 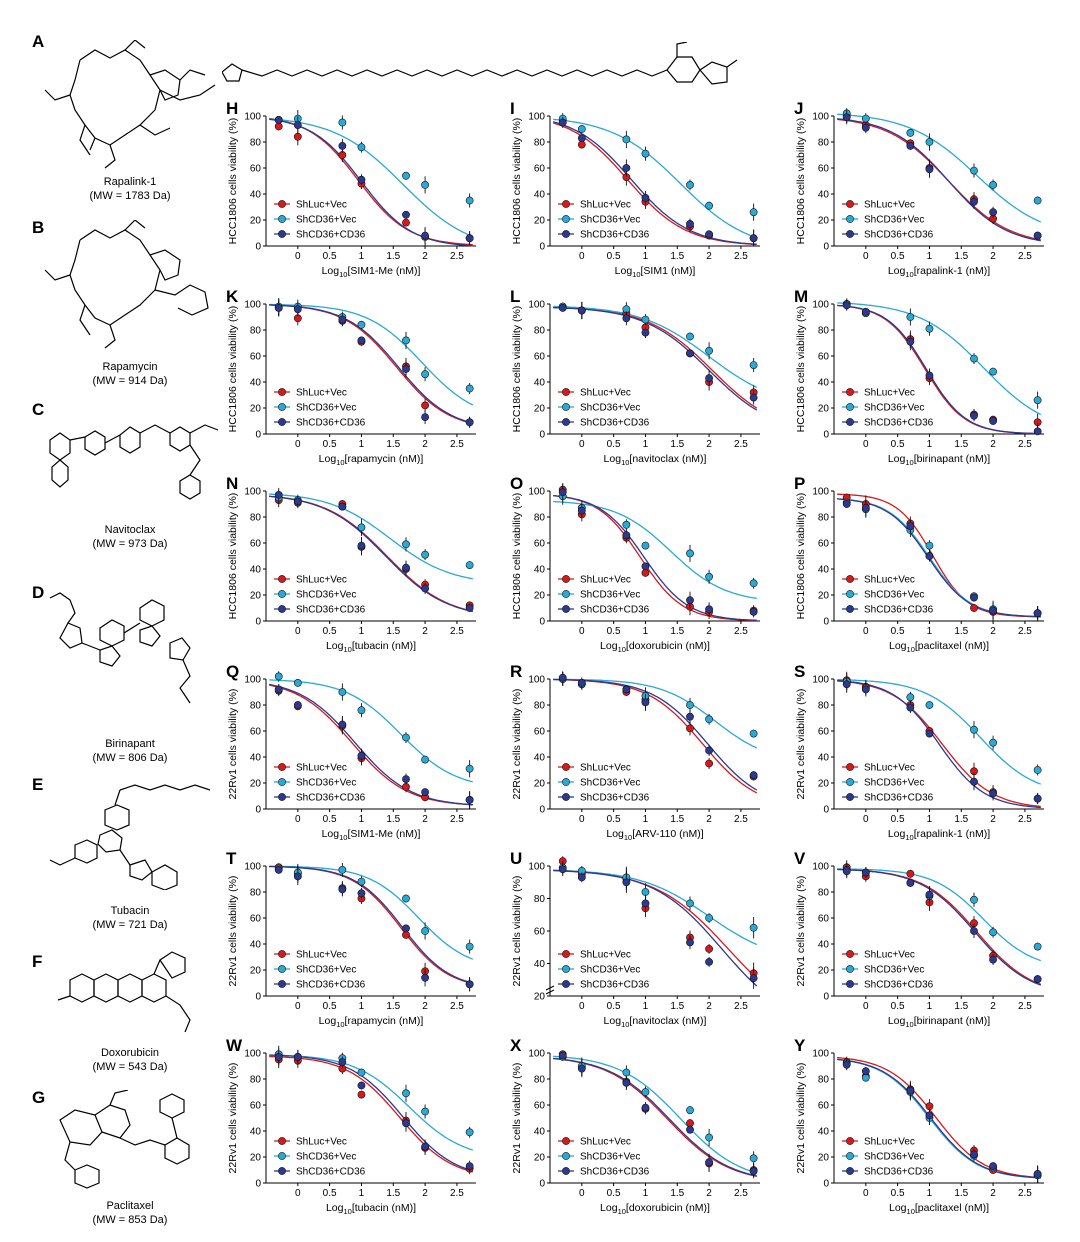 What do you see at coordinates (512, 109) in the screenshot?
I see `panel-label: I` at bounding box center [512, 109].